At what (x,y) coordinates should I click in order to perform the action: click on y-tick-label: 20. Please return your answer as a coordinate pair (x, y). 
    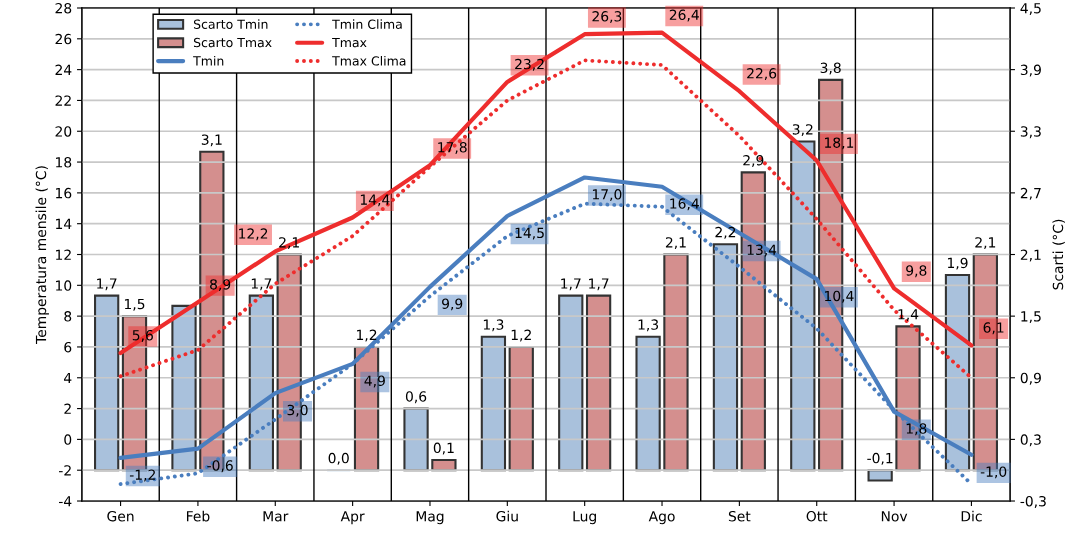
    Looking at the image, I should click on (63, 131).